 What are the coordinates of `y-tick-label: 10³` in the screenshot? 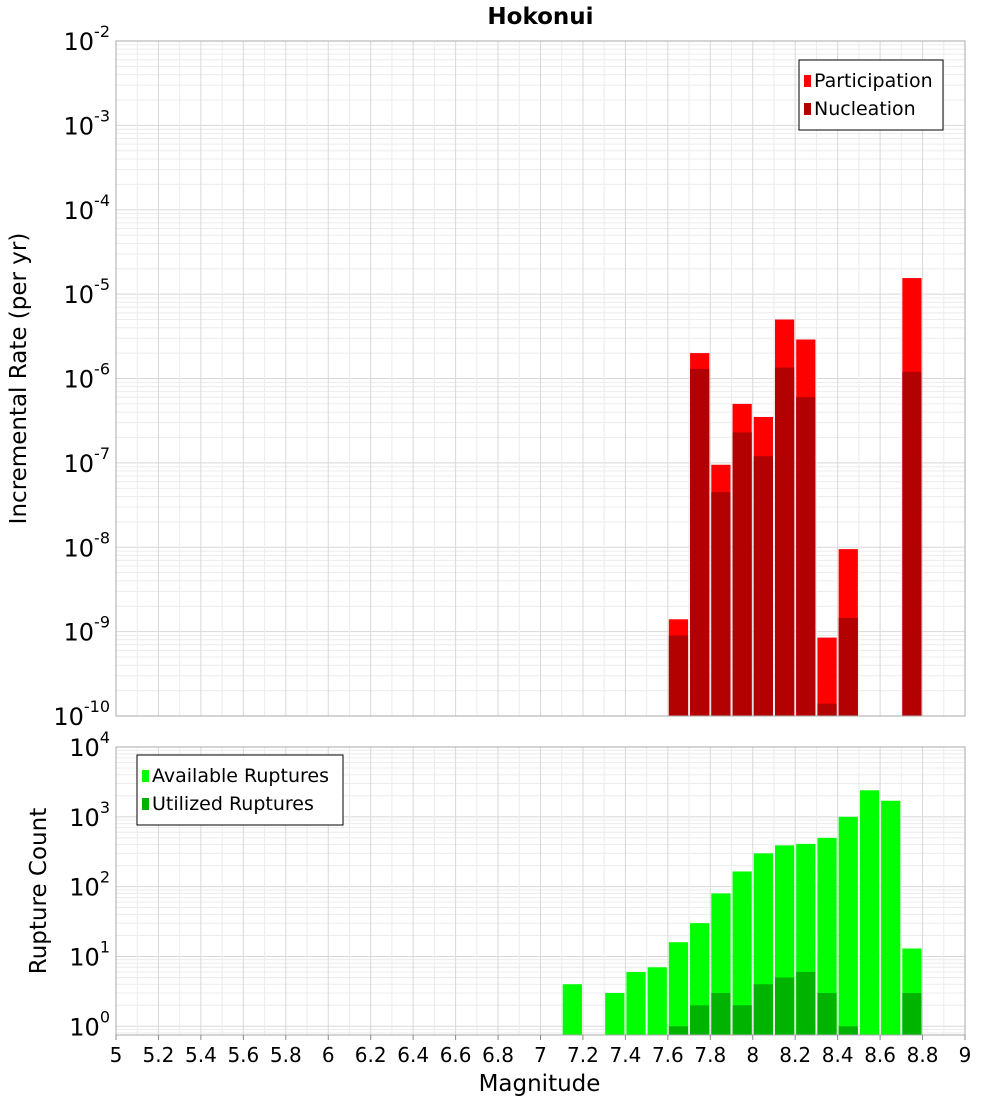 It's located at (89, 815).